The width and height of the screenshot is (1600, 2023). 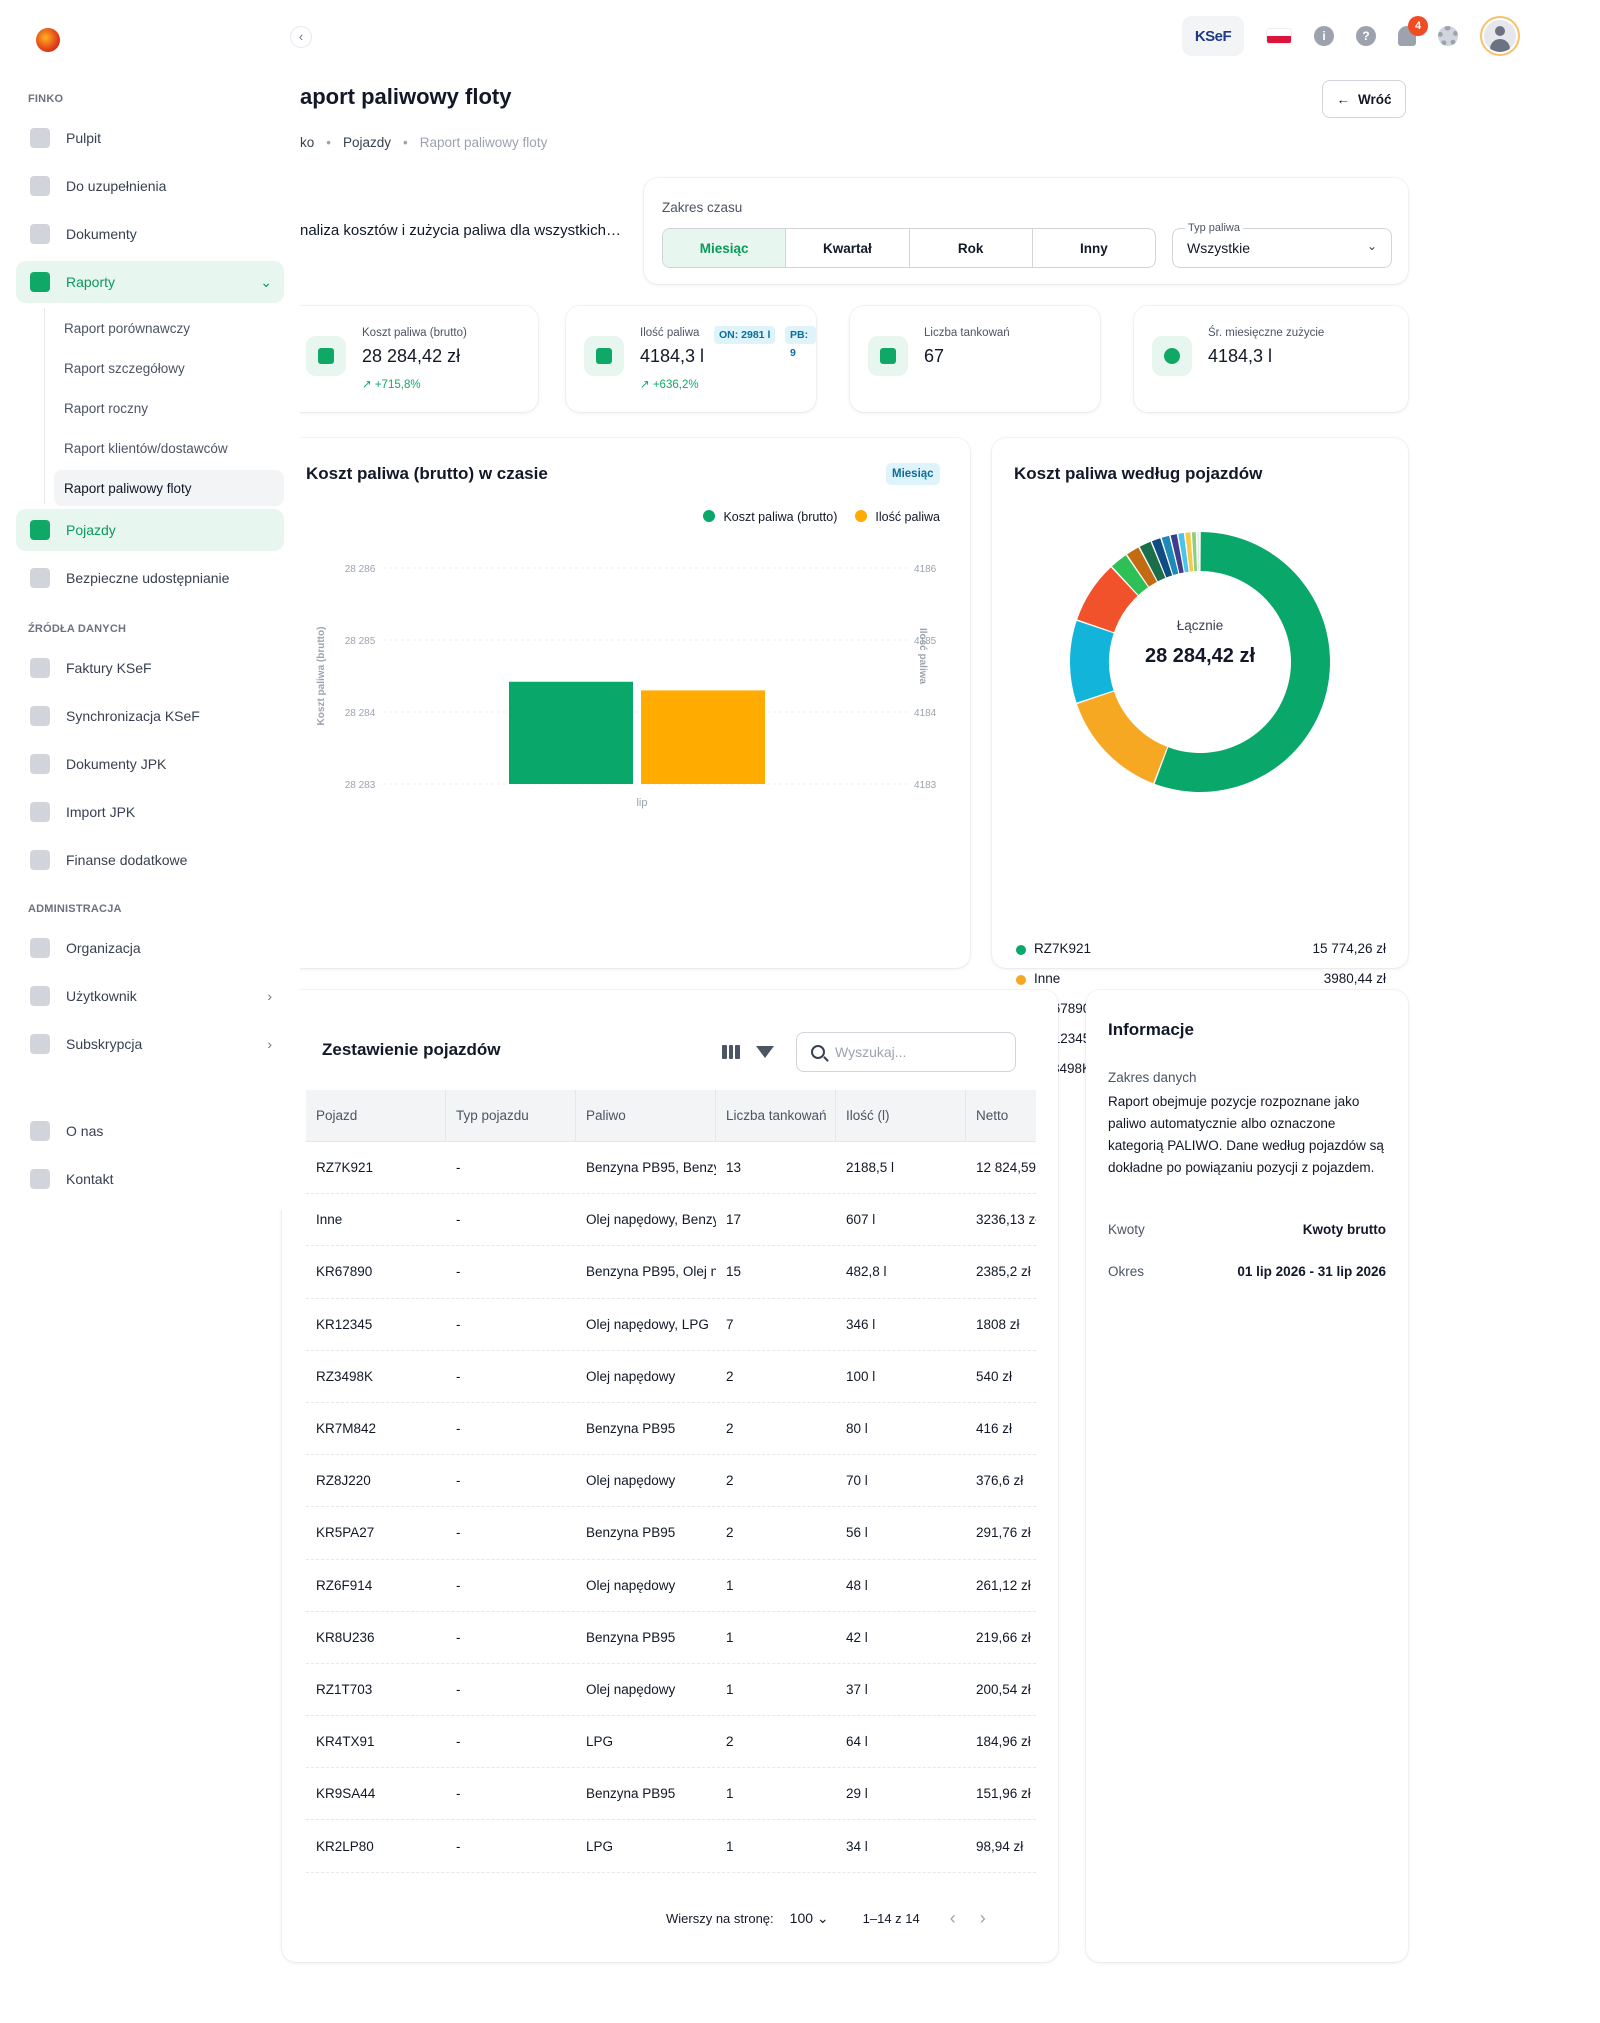 What do you see at coordinates (1418, 26) in the screenshot?
I see `notification-count-badge: 4` at bounding box center [1418, 26].